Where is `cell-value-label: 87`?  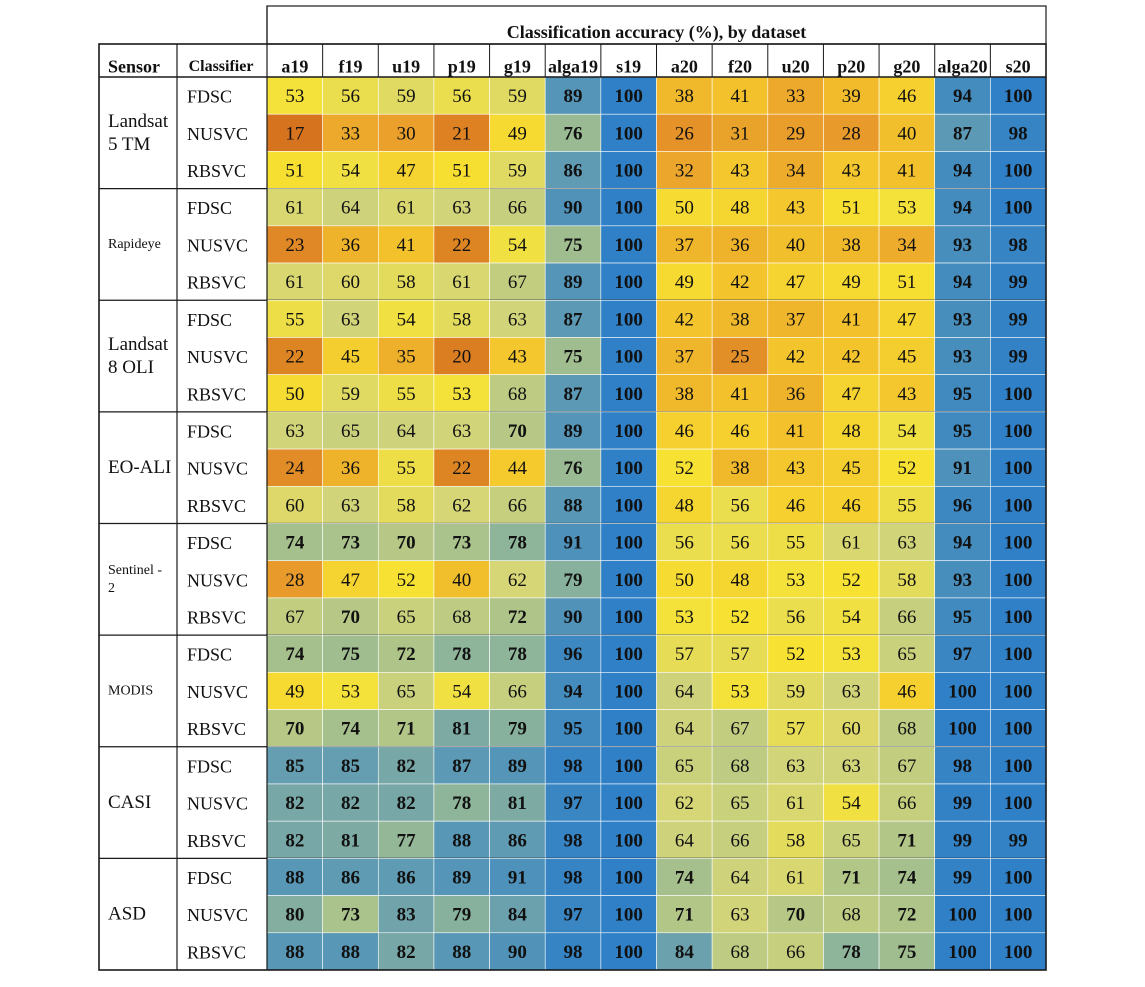 cell-value-label: 87 is located at coordinates (574, 319).